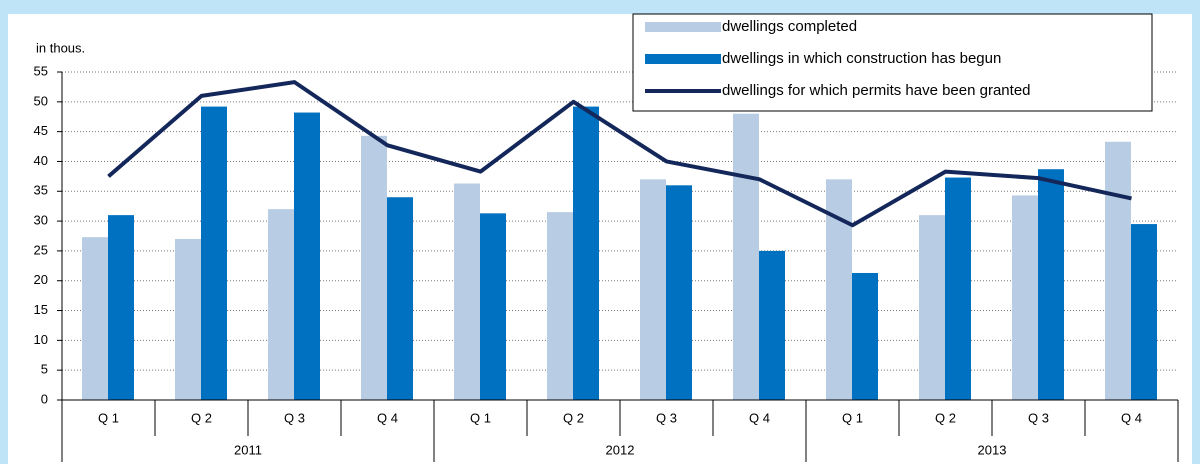  Describe the element at coordinates (992, 449) in the screenshot. I see `year-label: 2013` at that location.